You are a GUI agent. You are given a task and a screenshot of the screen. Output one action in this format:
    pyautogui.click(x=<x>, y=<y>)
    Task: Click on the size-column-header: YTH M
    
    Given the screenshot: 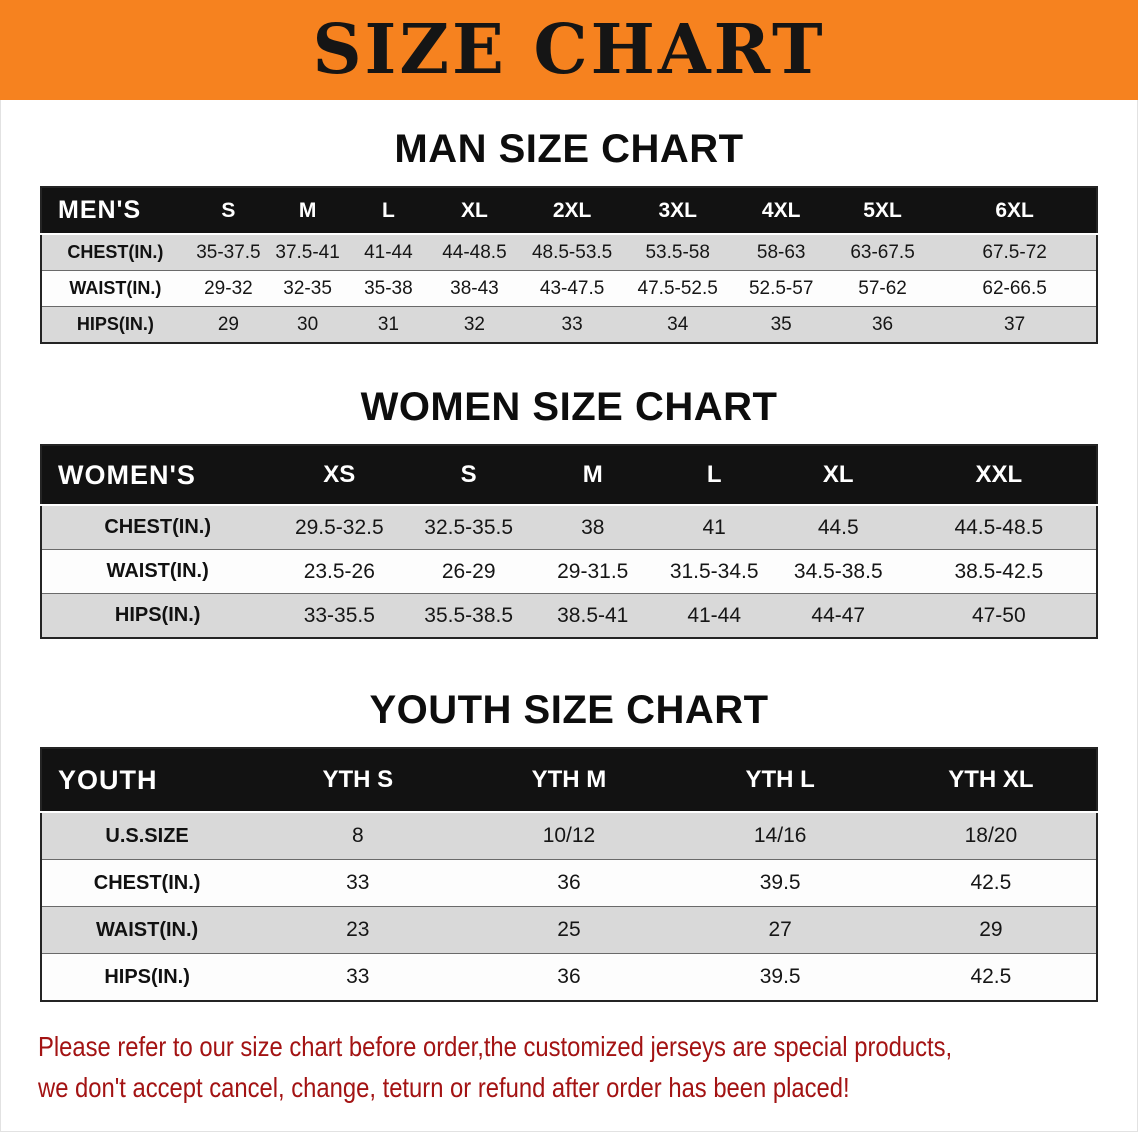 What is the action you would take?
    pyautogui.click(x=569, y=780)
    